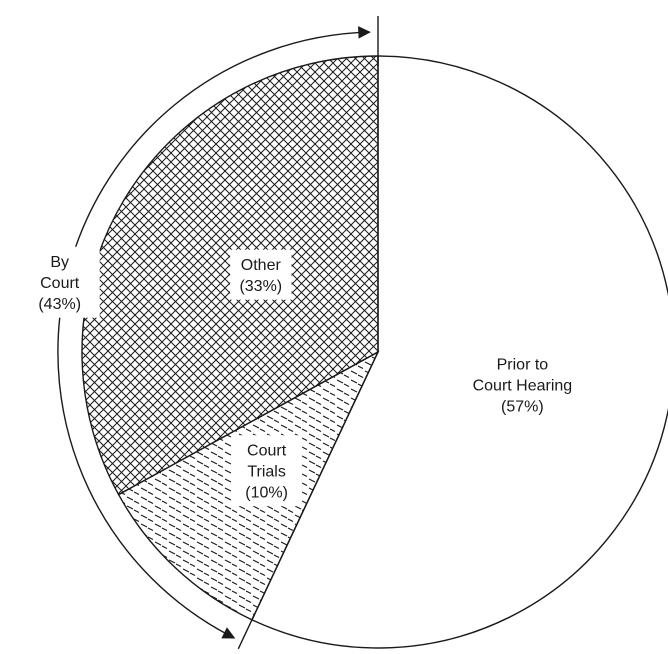 Image resolution: width=668 pixels, height=654 pixels. What do you see at coordinates (246, 632) in the screenshot?
I see `annotation-extension-line-start` at bounding box center [246, 632].